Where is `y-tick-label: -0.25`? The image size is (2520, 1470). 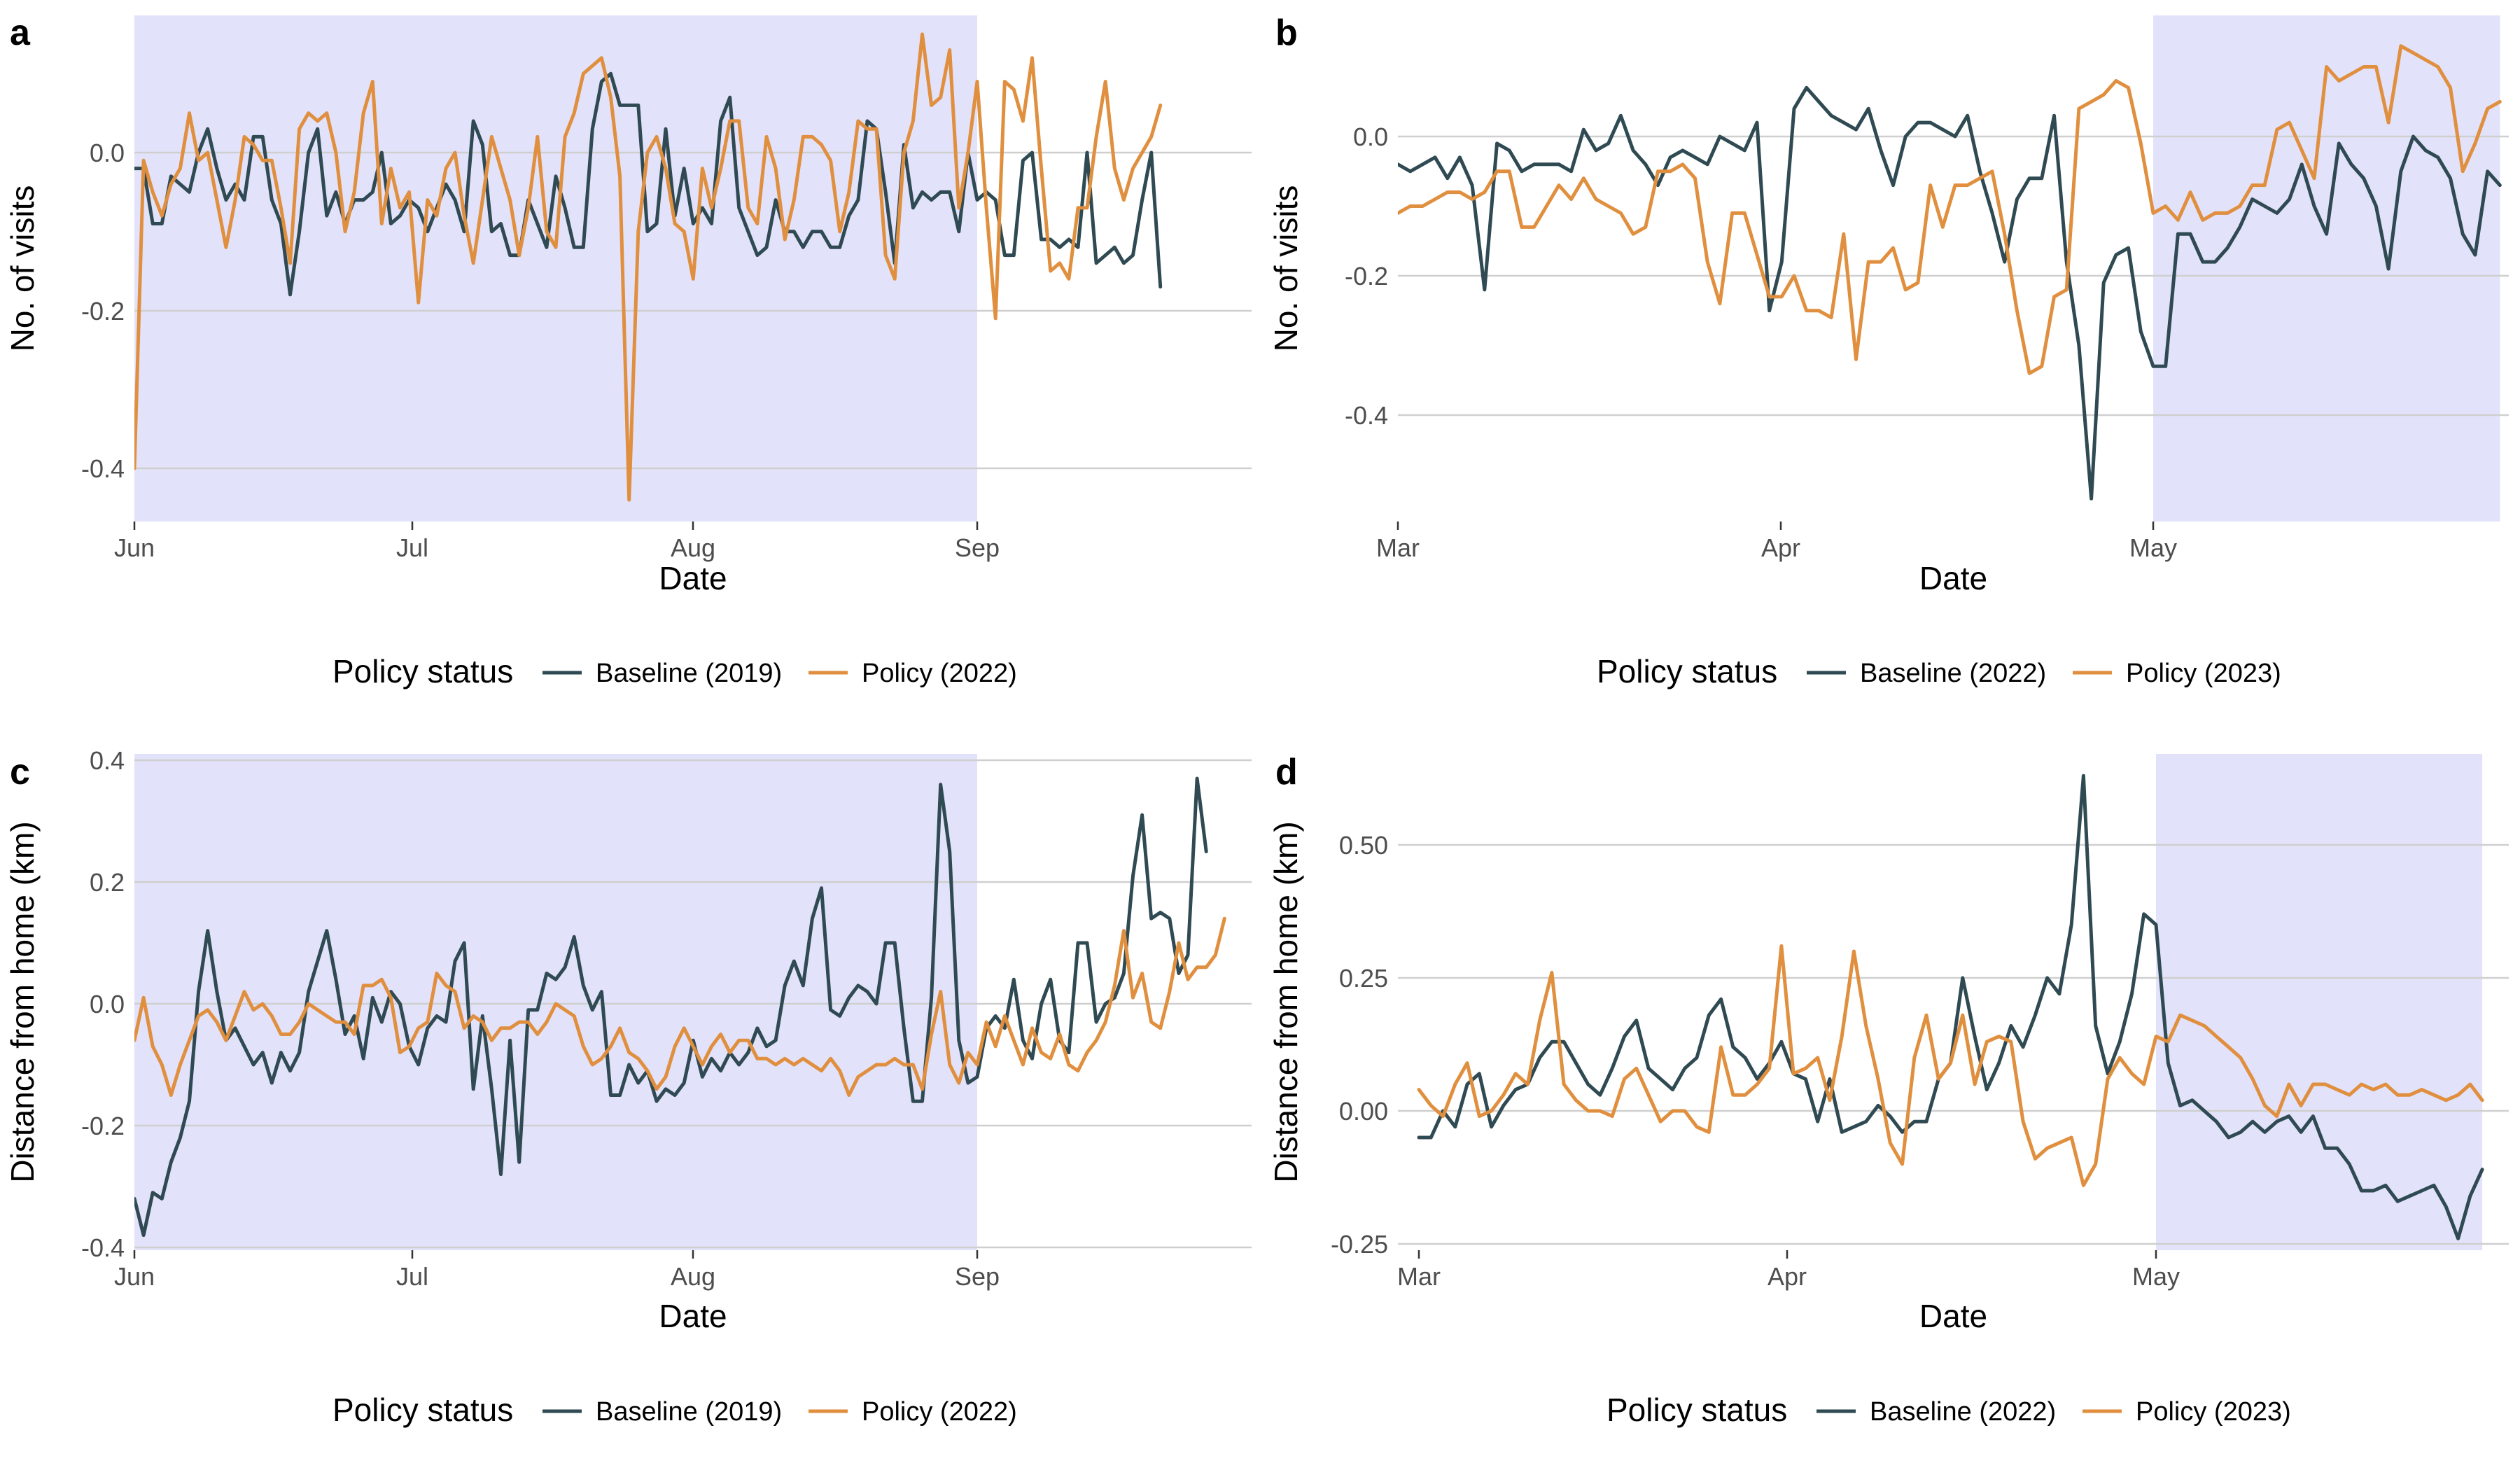
y-tick-label: -0.25 is located at coordinates (1359, 1244).